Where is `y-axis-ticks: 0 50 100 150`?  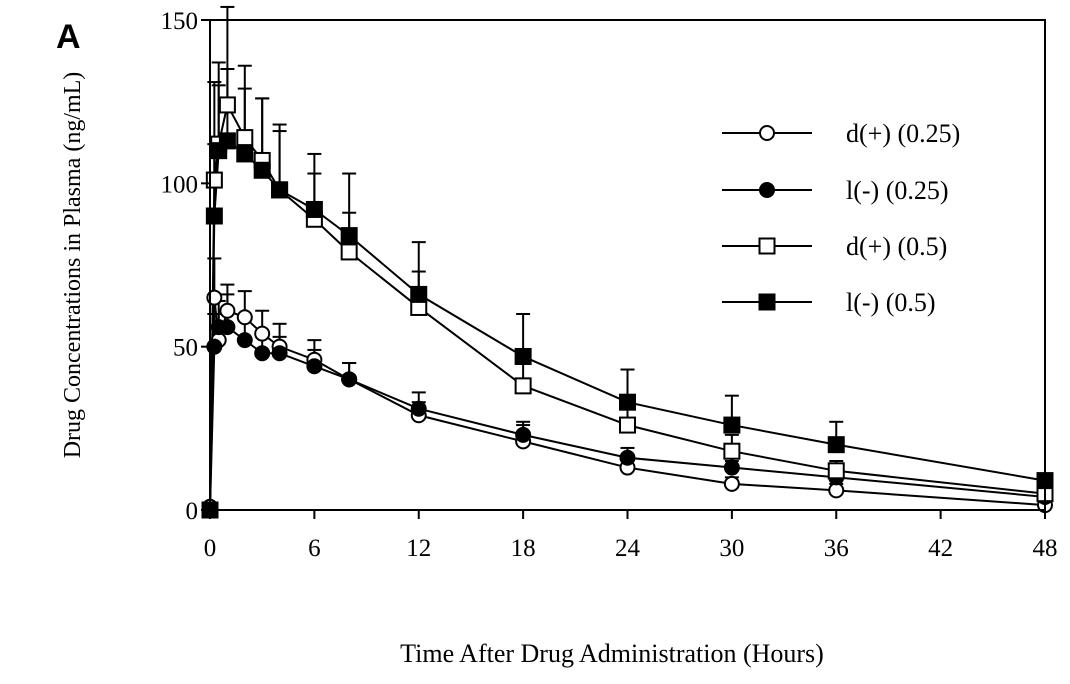
y-axis-ticks: 0 50 100 150 is located at coordinates (185, 266).